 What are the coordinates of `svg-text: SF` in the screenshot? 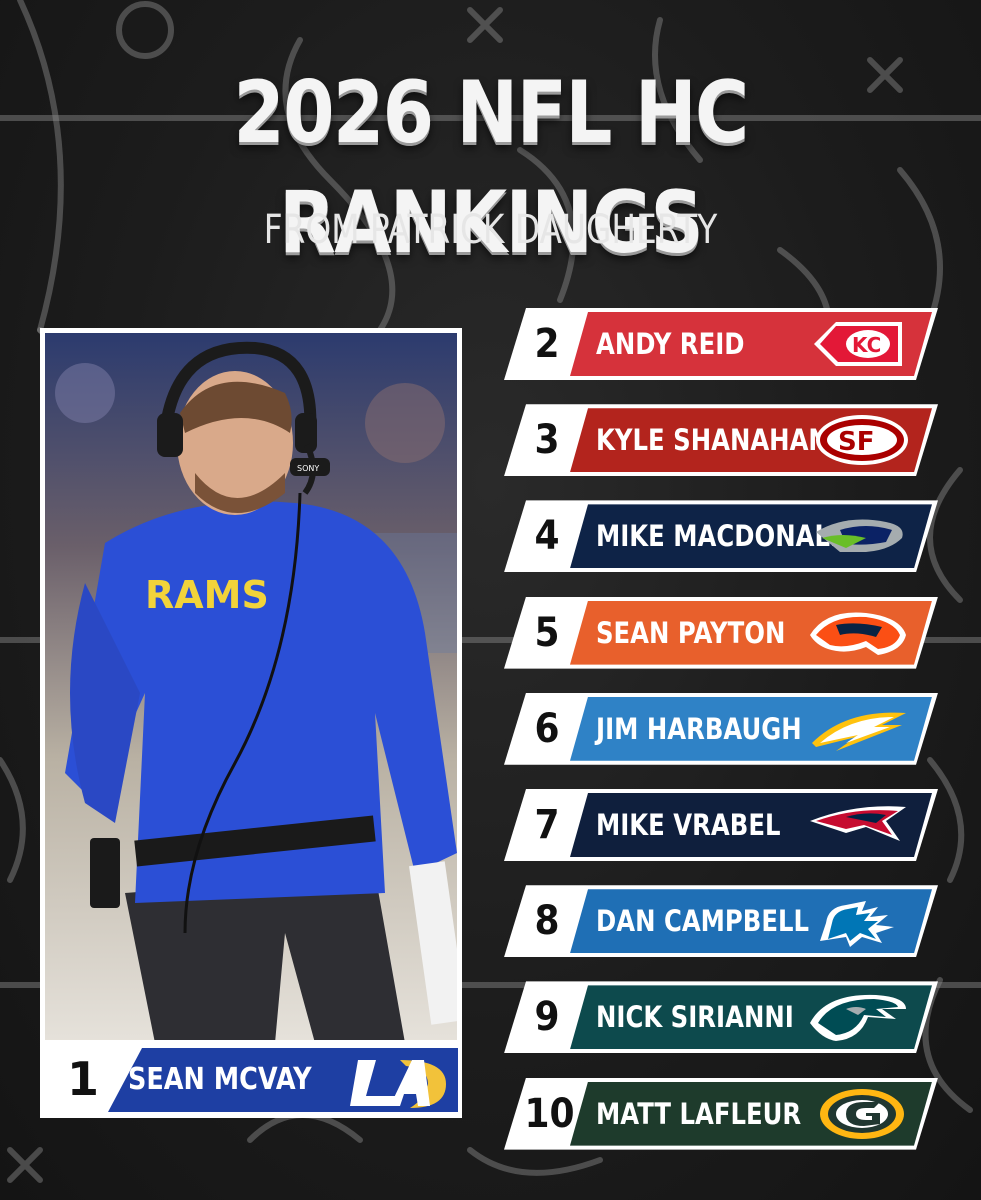 It's located at (856, 442).